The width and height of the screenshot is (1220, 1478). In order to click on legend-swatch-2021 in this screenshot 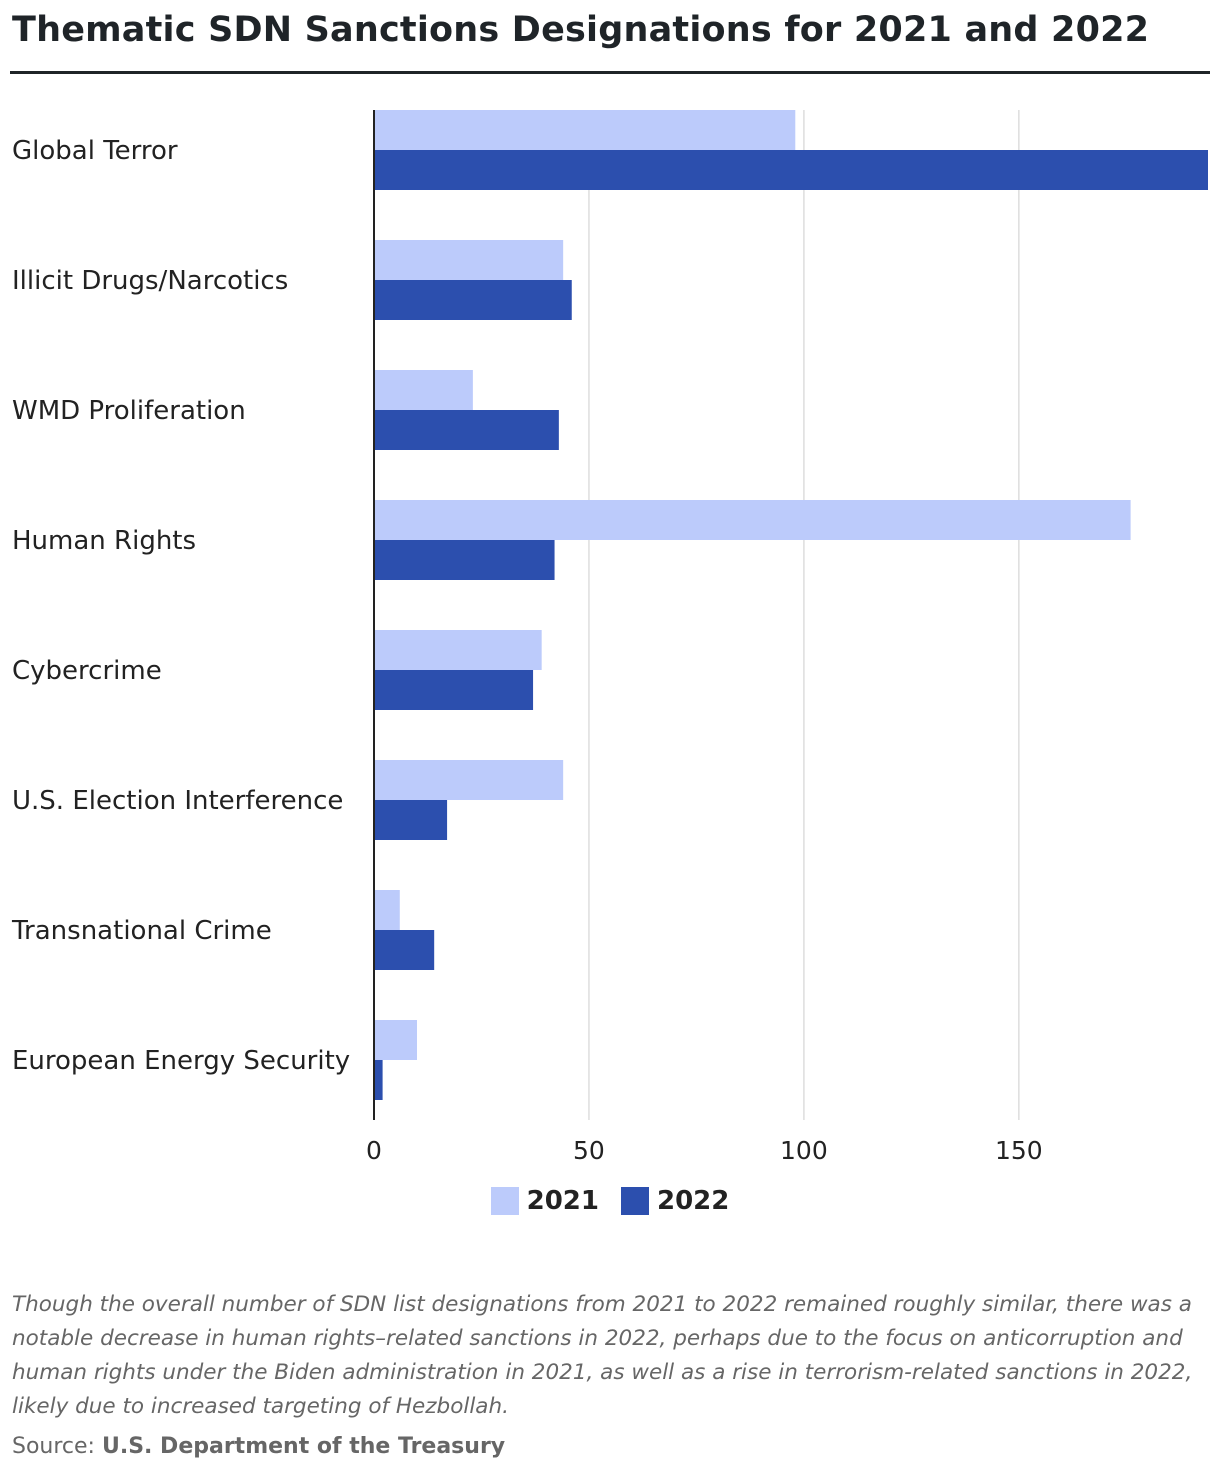, I will do `click(504, 1201)`.